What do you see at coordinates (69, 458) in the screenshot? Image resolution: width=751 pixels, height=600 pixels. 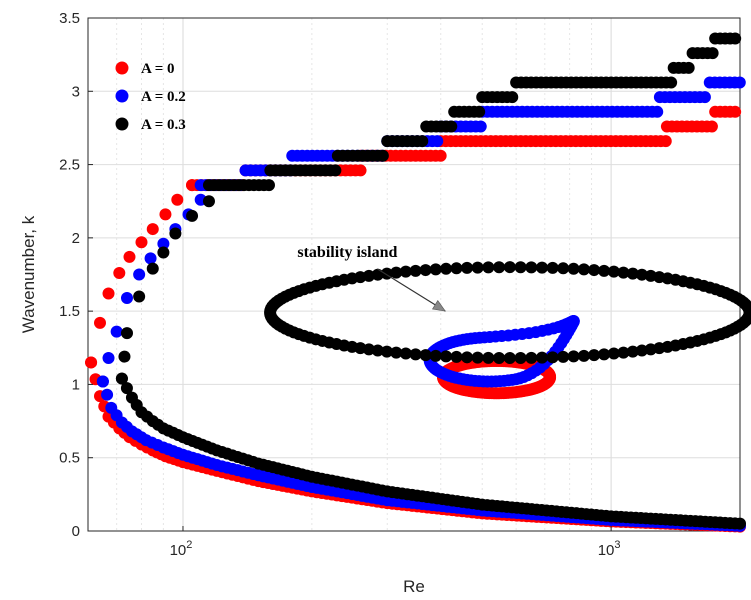 I see `y-tick-label: 0.5` at bounding box center [69, 458].